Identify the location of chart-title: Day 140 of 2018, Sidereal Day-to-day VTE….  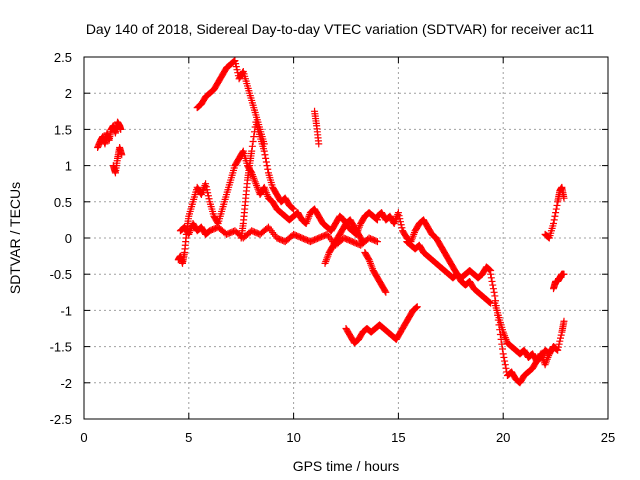
(340, 29).